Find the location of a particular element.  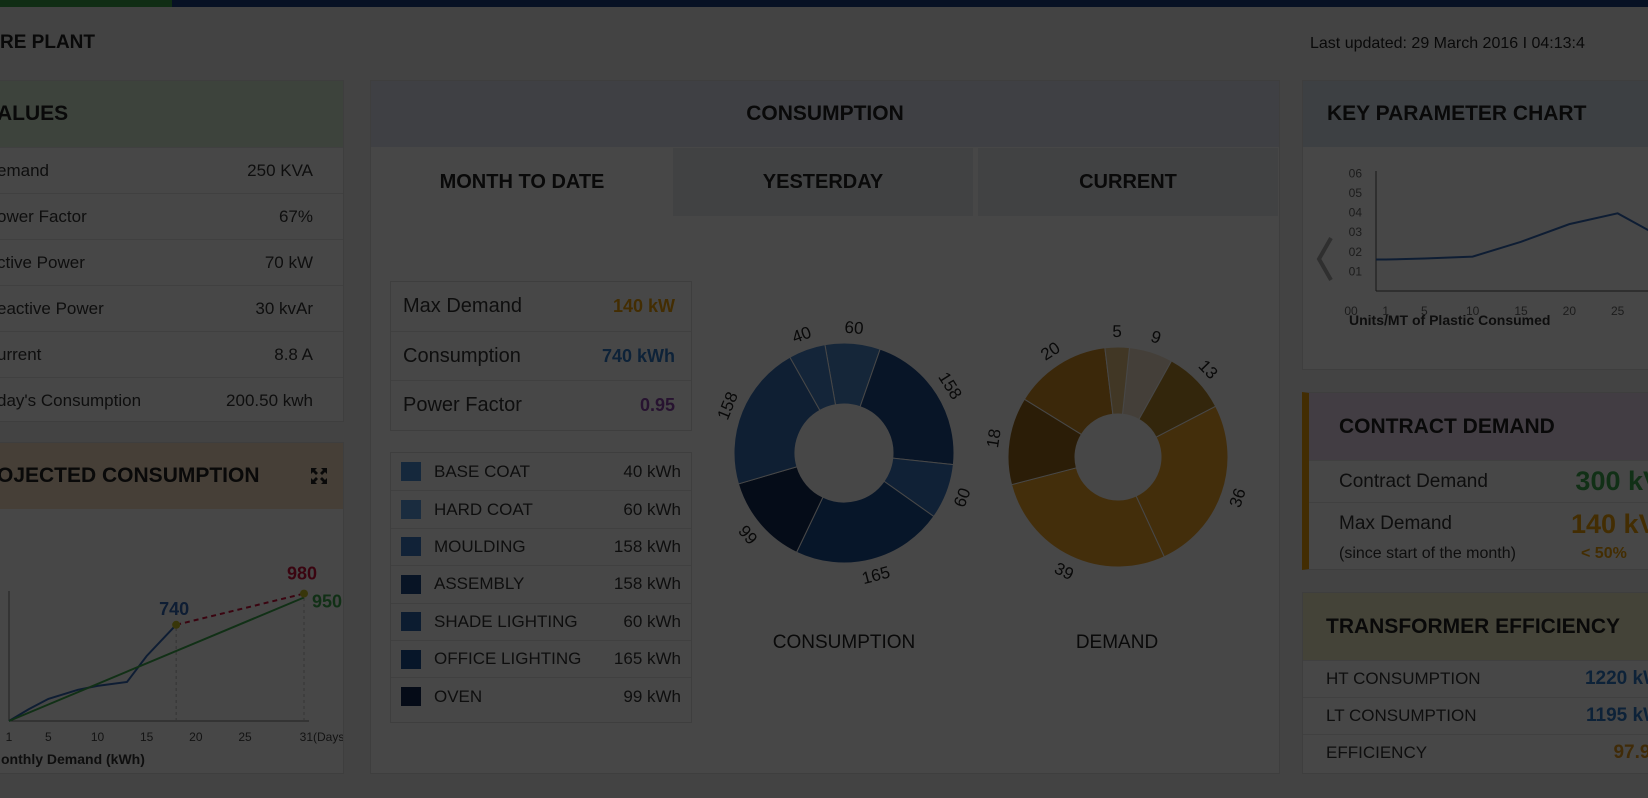

transformer-row: HT CONSUMPTION 1220 kW is located at coordinates (1475, 678).